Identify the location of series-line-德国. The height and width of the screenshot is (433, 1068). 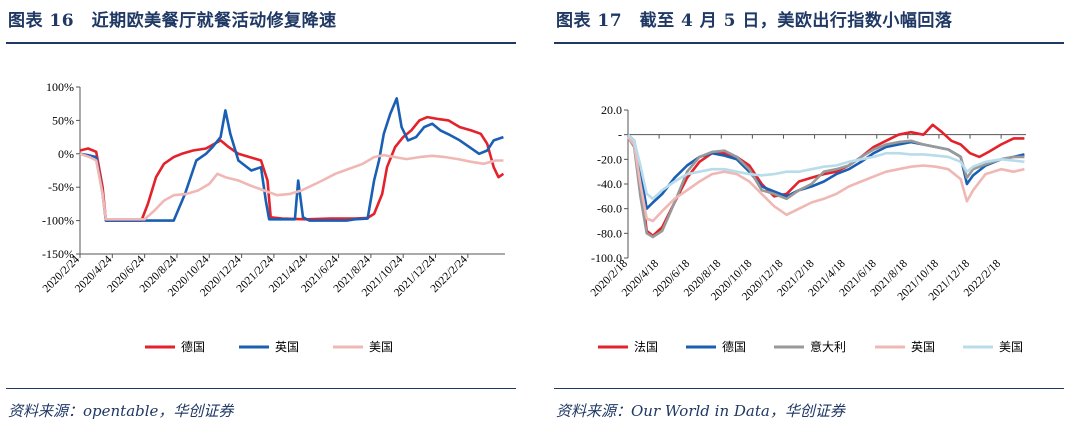
(292, 168).